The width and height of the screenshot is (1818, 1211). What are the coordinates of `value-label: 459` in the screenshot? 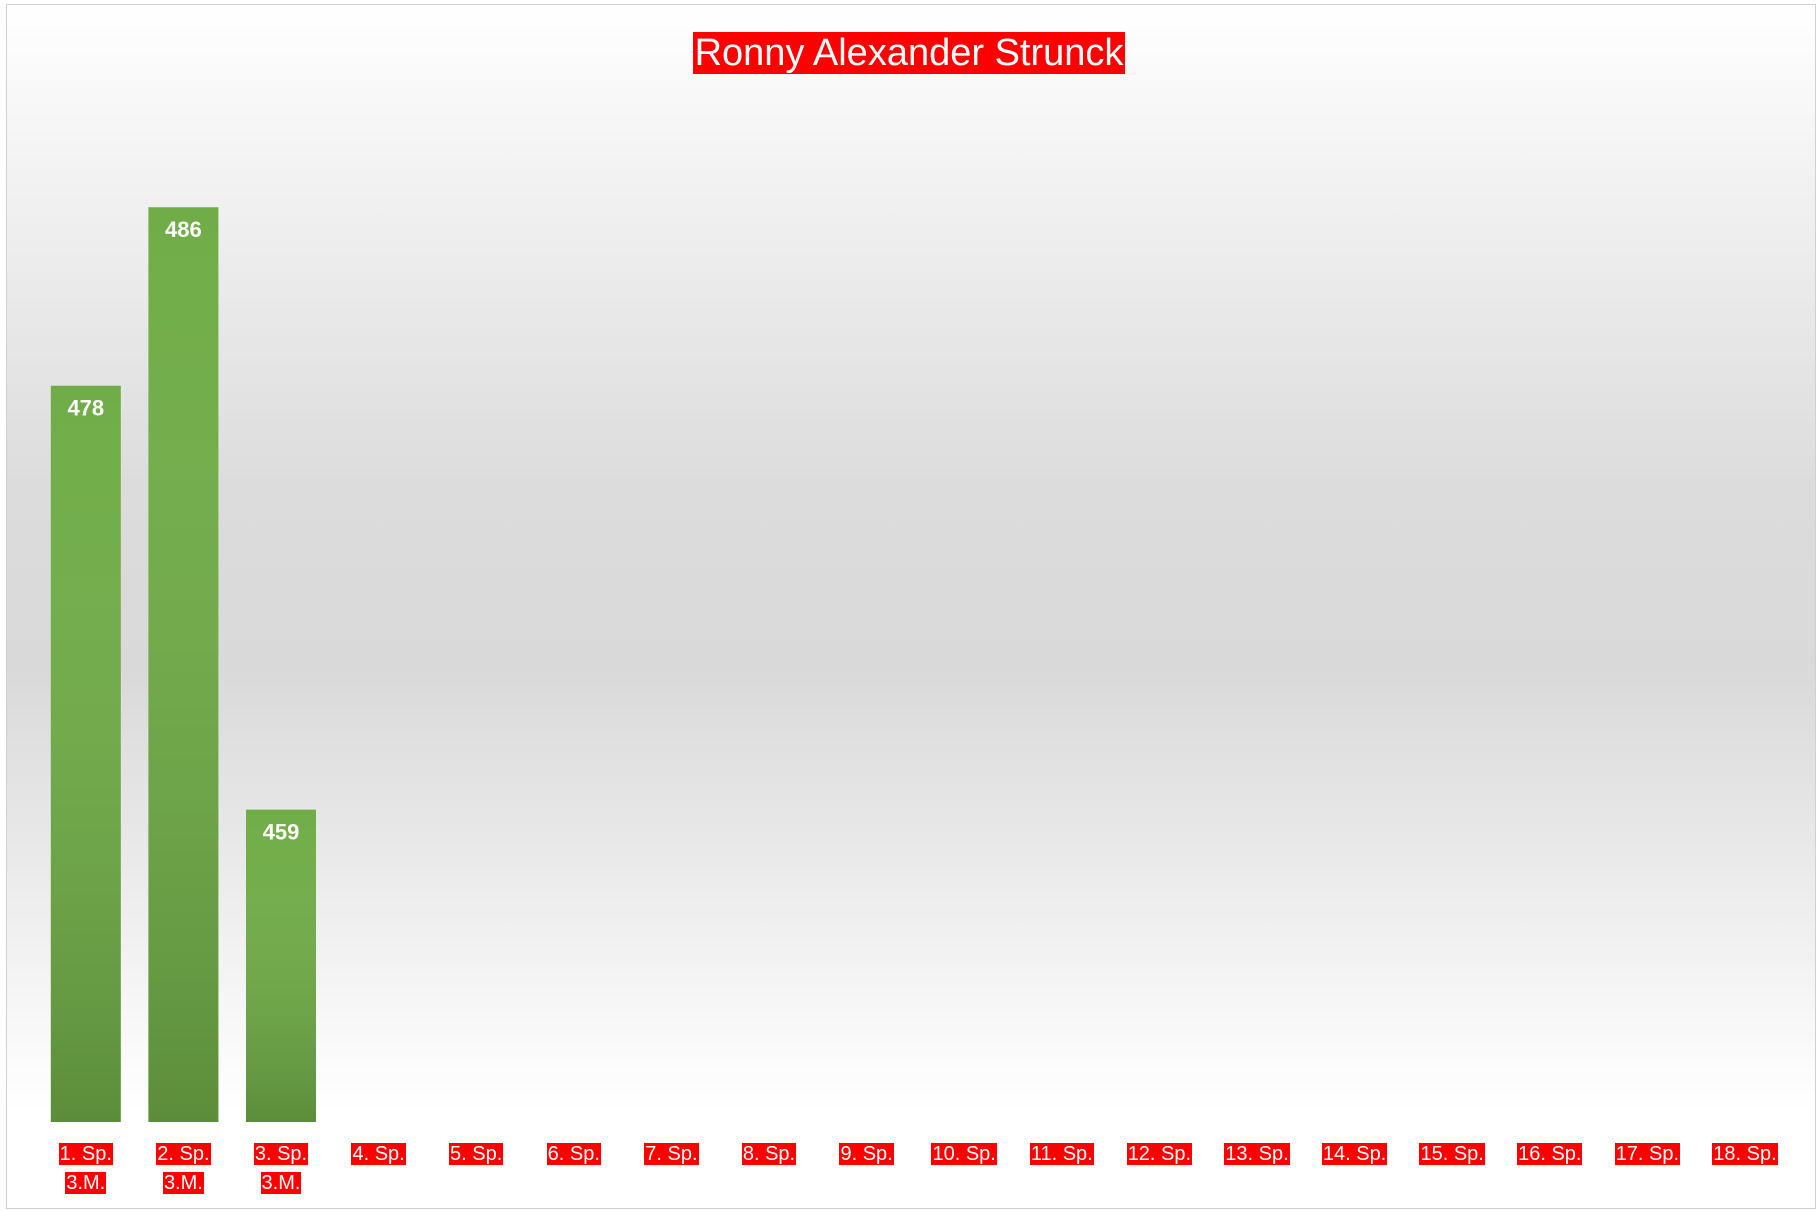 It's located at (281, 832).